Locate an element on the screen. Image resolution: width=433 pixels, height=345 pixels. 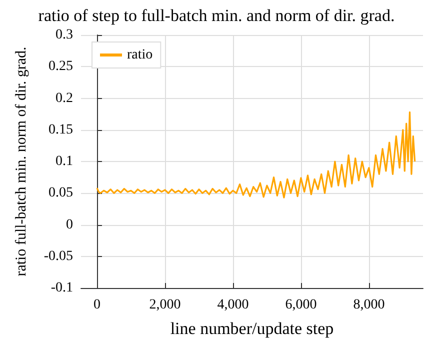
y-tick-label: 0.15 is located at coordinates (60, 130).